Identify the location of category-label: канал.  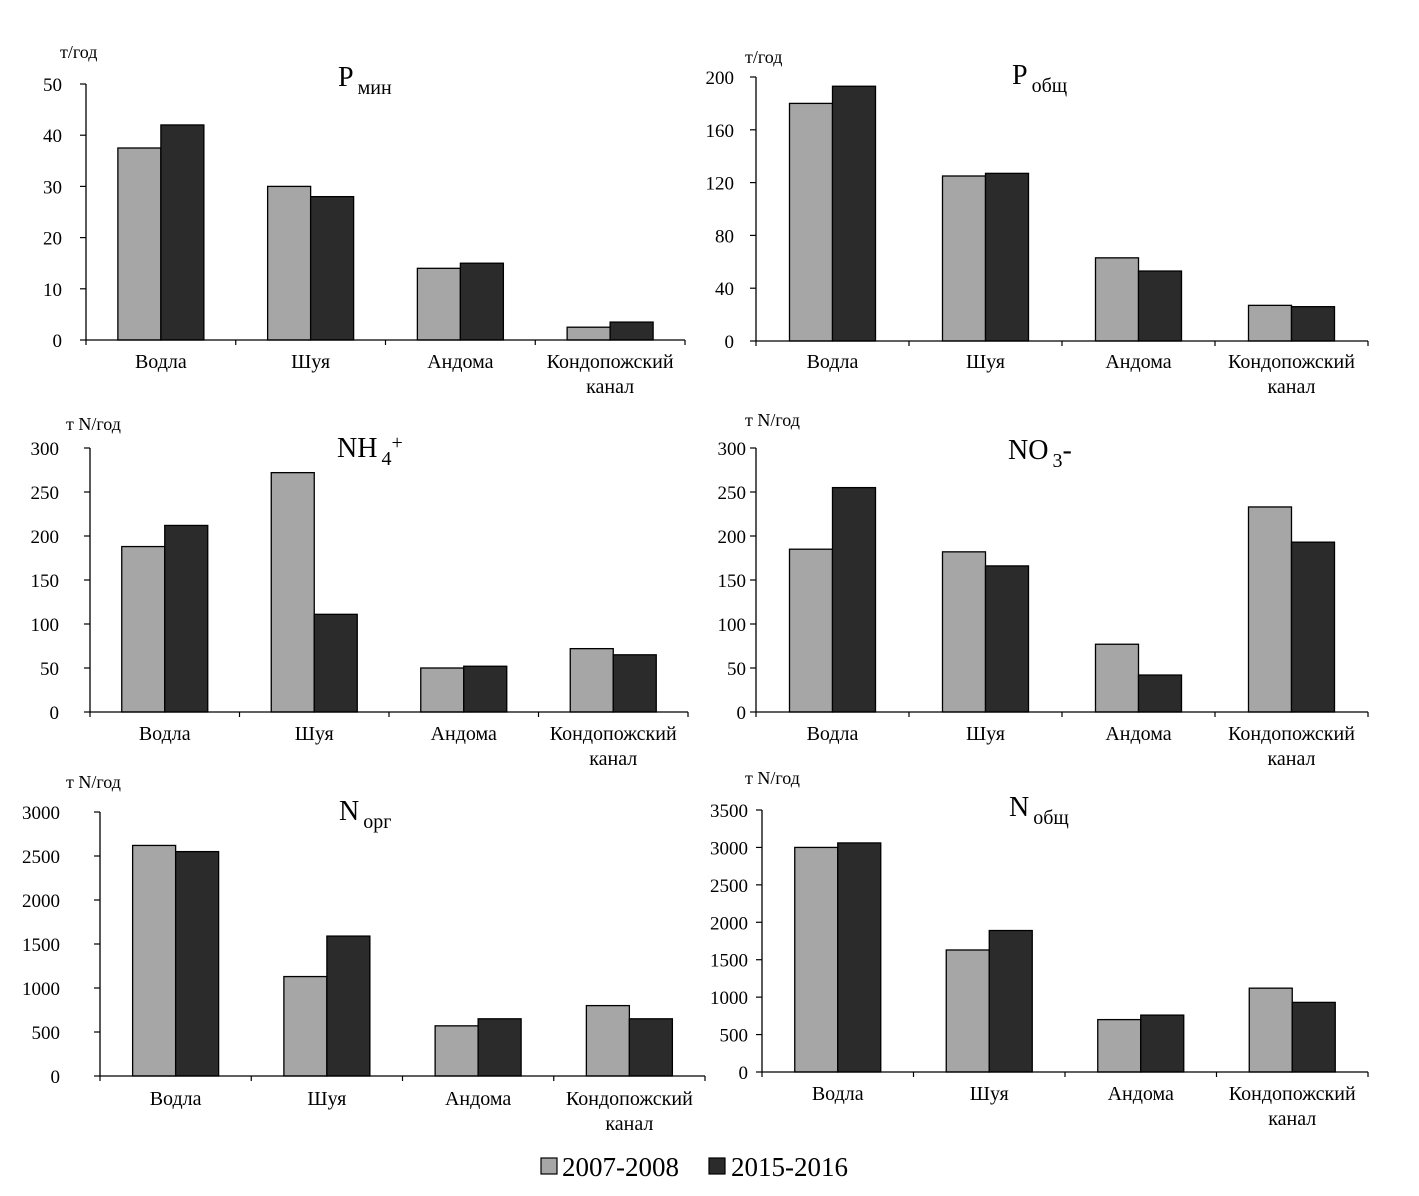
(613, 759).